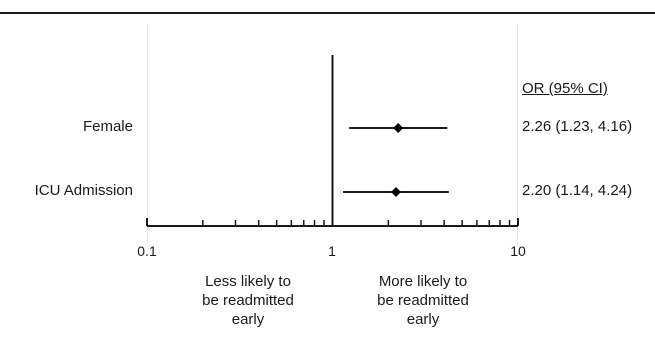 This screenshot has width=655, height=351. I want to click on direction-label-less-likely: Less likely to be readmitted early, so click(248, 300).